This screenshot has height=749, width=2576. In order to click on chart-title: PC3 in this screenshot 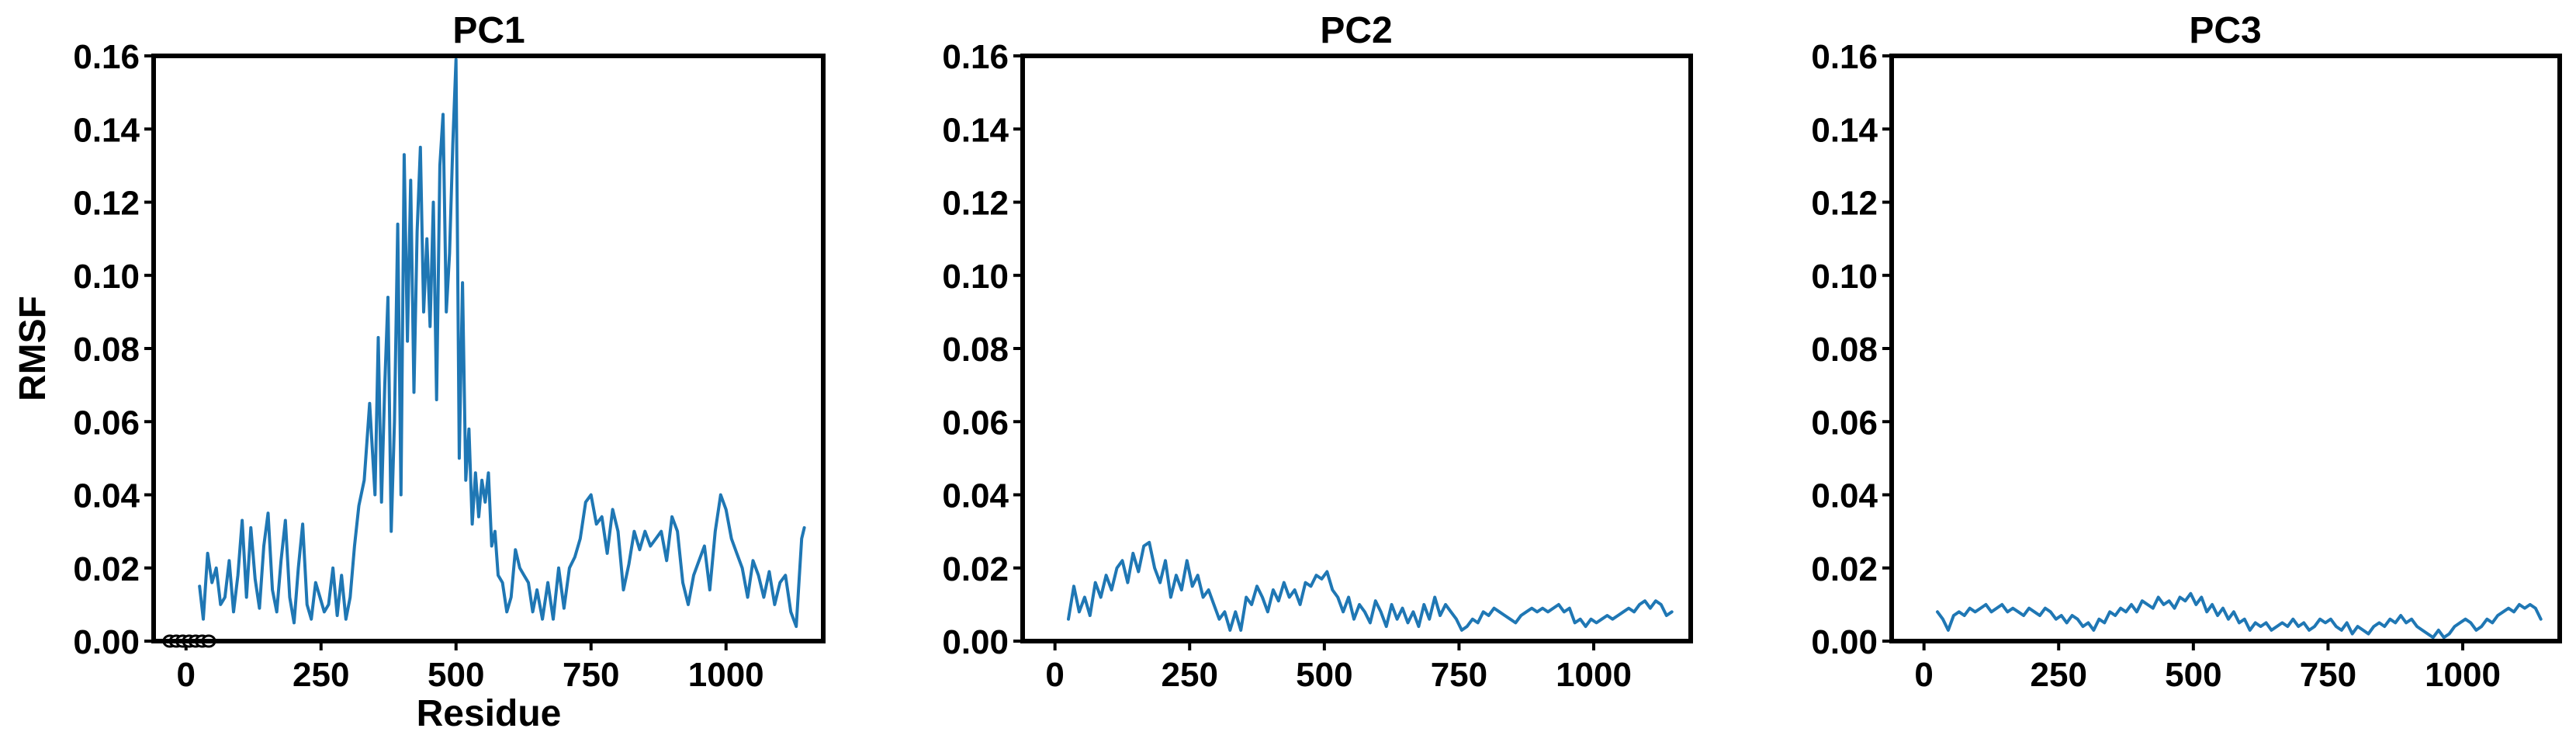, I will do `click(2225, 30)`.